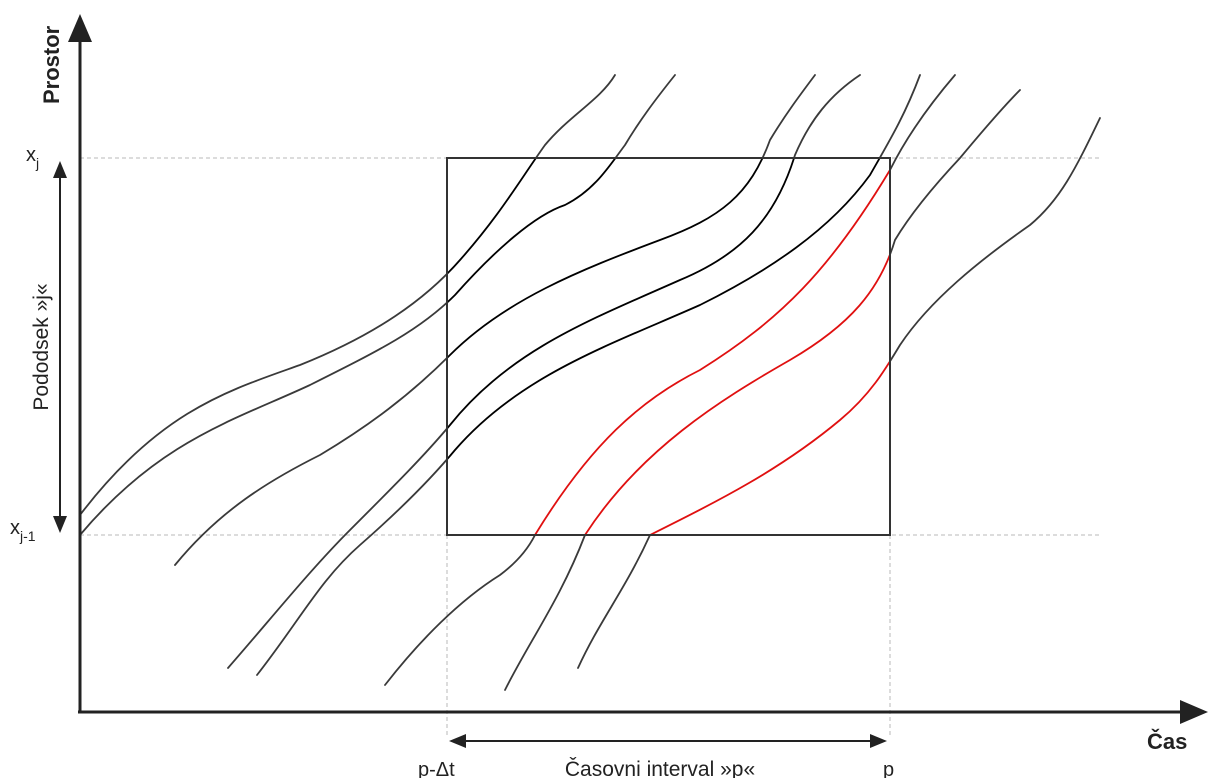 The height and width of the screenshot is (778, 1211). What do you see at coordinates (41, 346) in the screenshot?
I see `subsection-label: Pododsek »j«` at bounding box center [41, 346].